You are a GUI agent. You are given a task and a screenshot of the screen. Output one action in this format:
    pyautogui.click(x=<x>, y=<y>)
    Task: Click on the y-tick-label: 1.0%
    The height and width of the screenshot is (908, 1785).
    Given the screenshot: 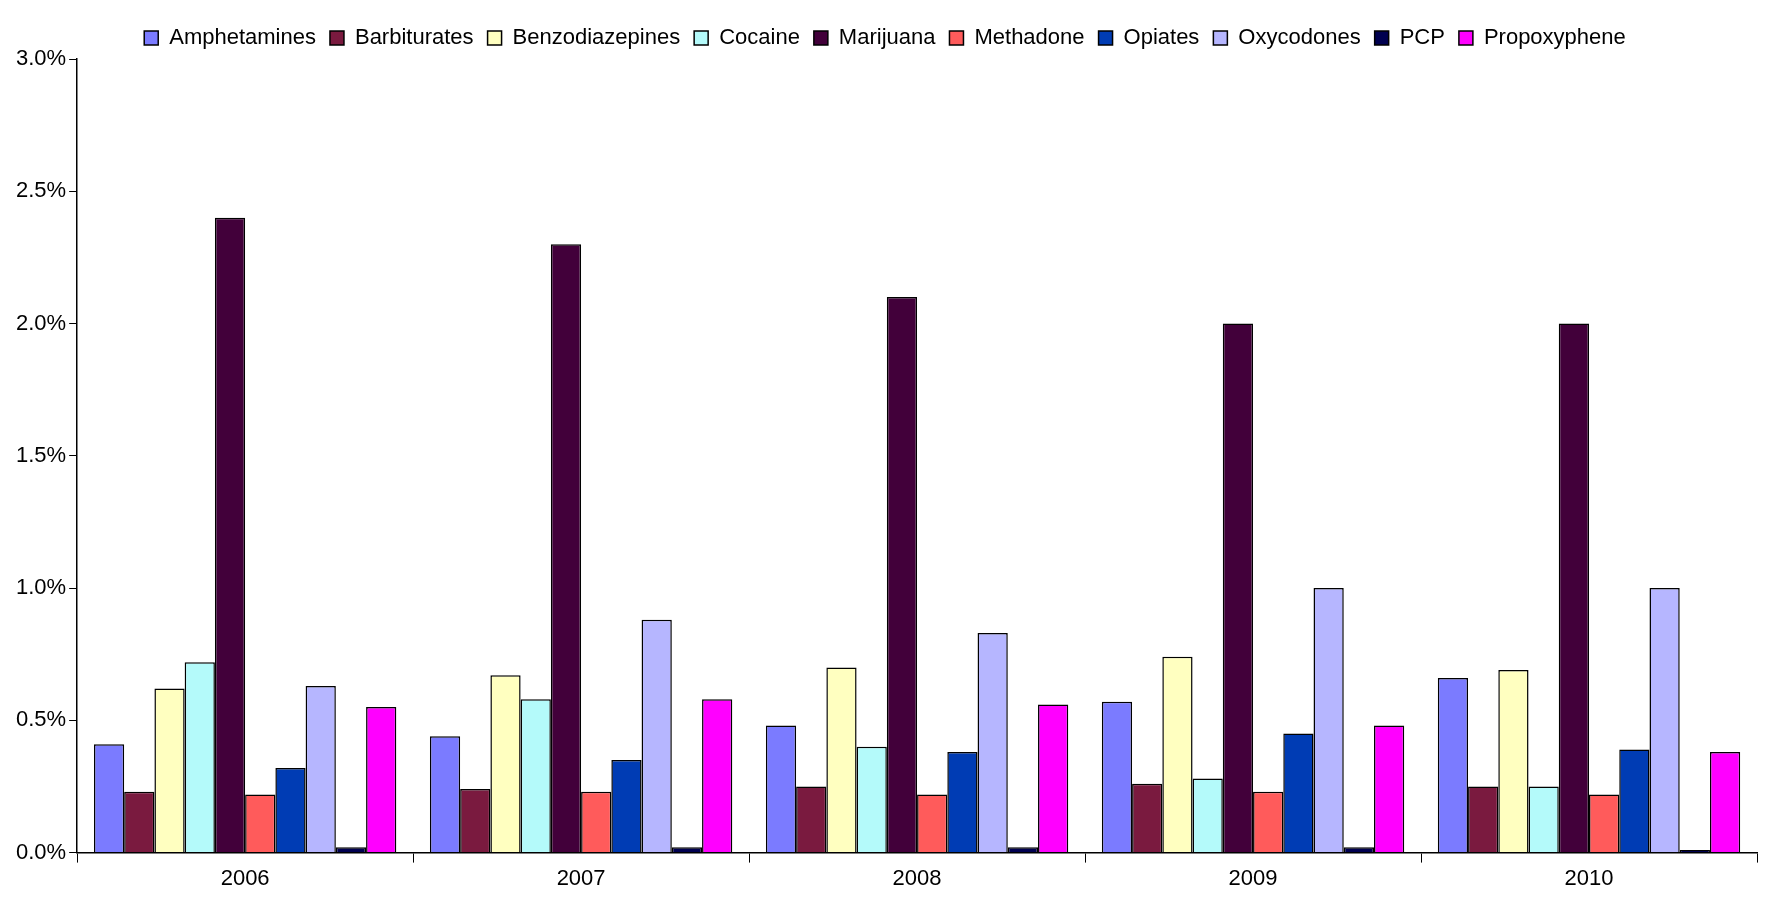 What is the action you would take?
    pyautogui.click(x=41, y=587)
    